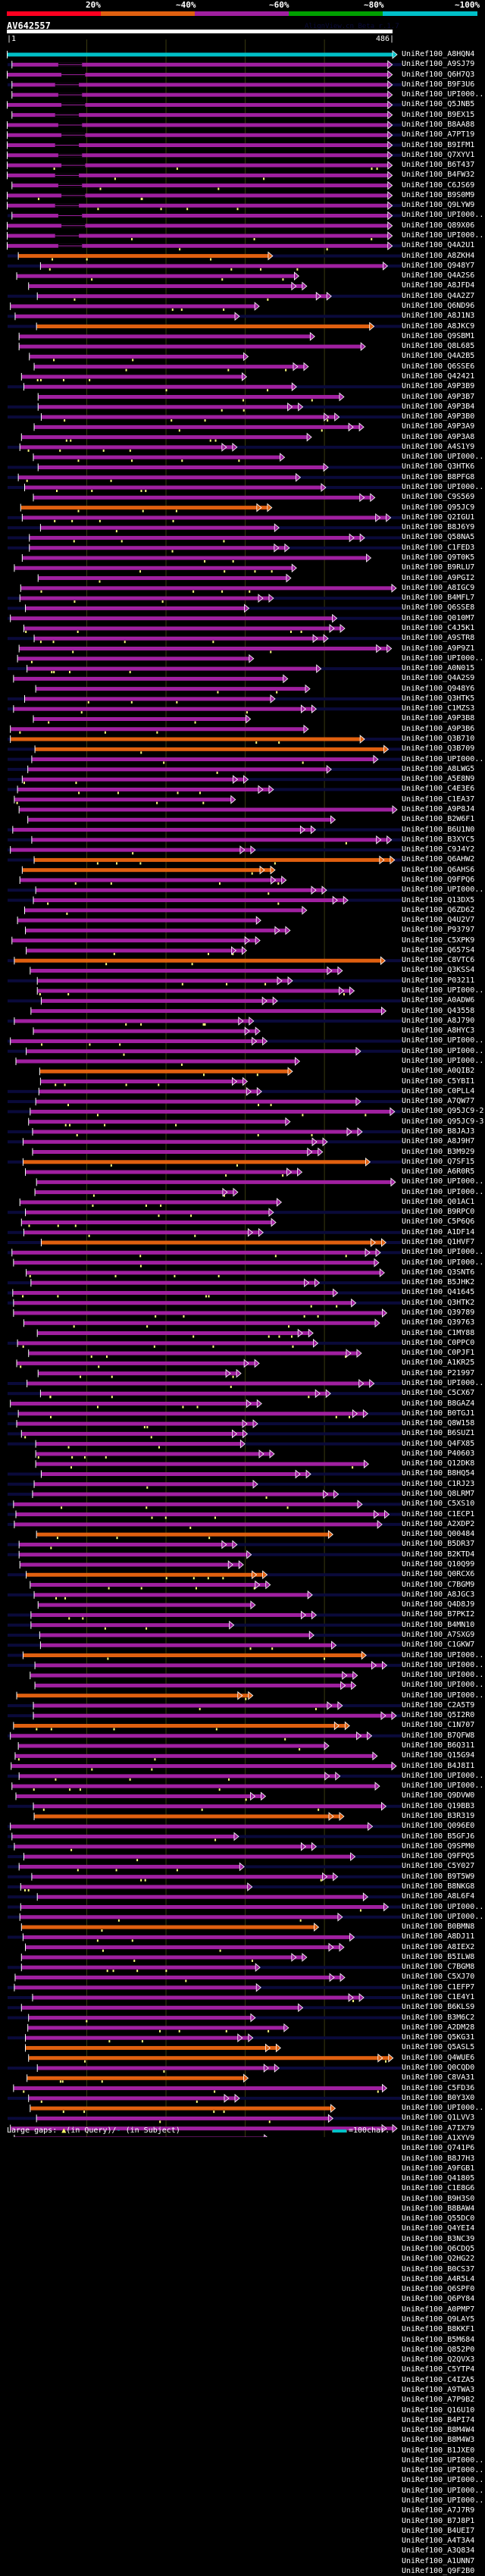 The width and height of the screenshot is (485, 2576). Describe the element at coordinates (438, 2369) in the screenshot. I see `hit-label: UniRef100_C5YTP4` at that location.